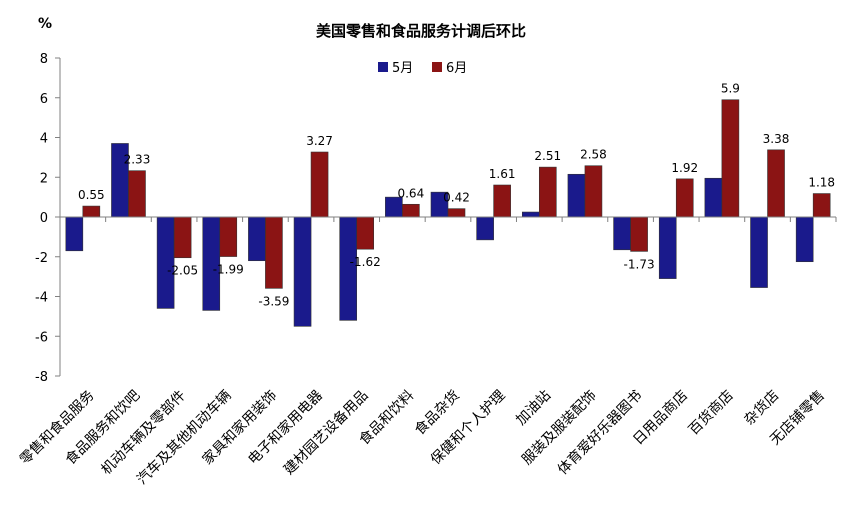 This screenshot has height=517, width=842. I want to click on data-label: 0.42, so click(456, 198).